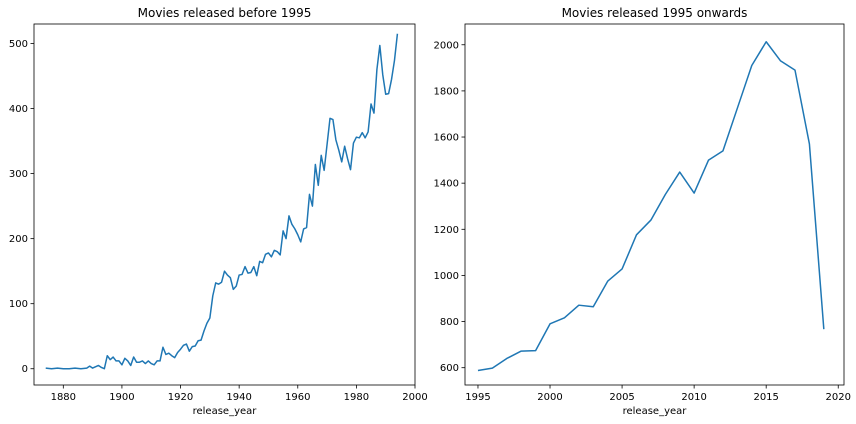 The width and height of the screenshot is (856, 424). Describe the element at coordinates (477, 397) in the screenshot. I see `x-tick-label: 1995` at that location.